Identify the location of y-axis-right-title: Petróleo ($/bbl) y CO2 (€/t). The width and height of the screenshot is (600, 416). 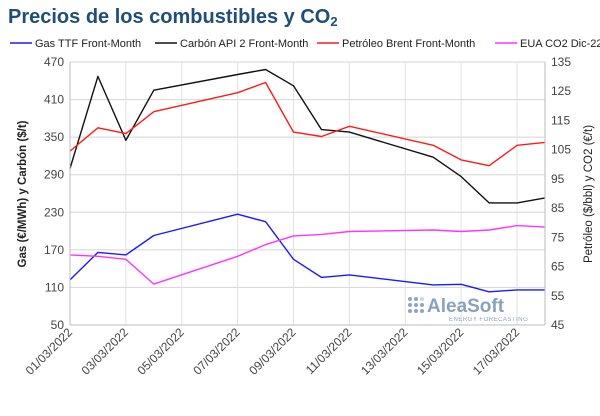
(589, 194).